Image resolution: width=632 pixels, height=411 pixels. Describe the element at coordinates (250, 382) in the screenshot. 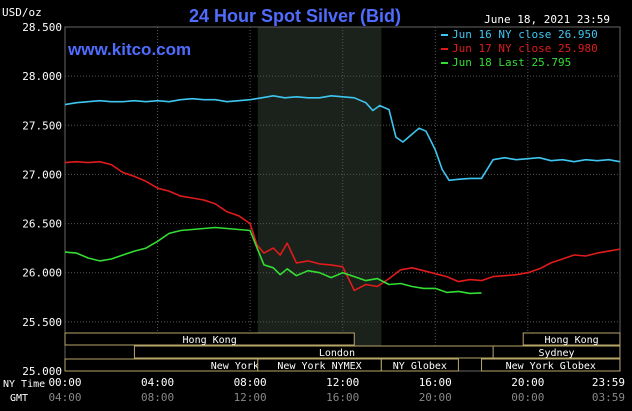

I see `x-tick-label-ny: 08:00` at that location.